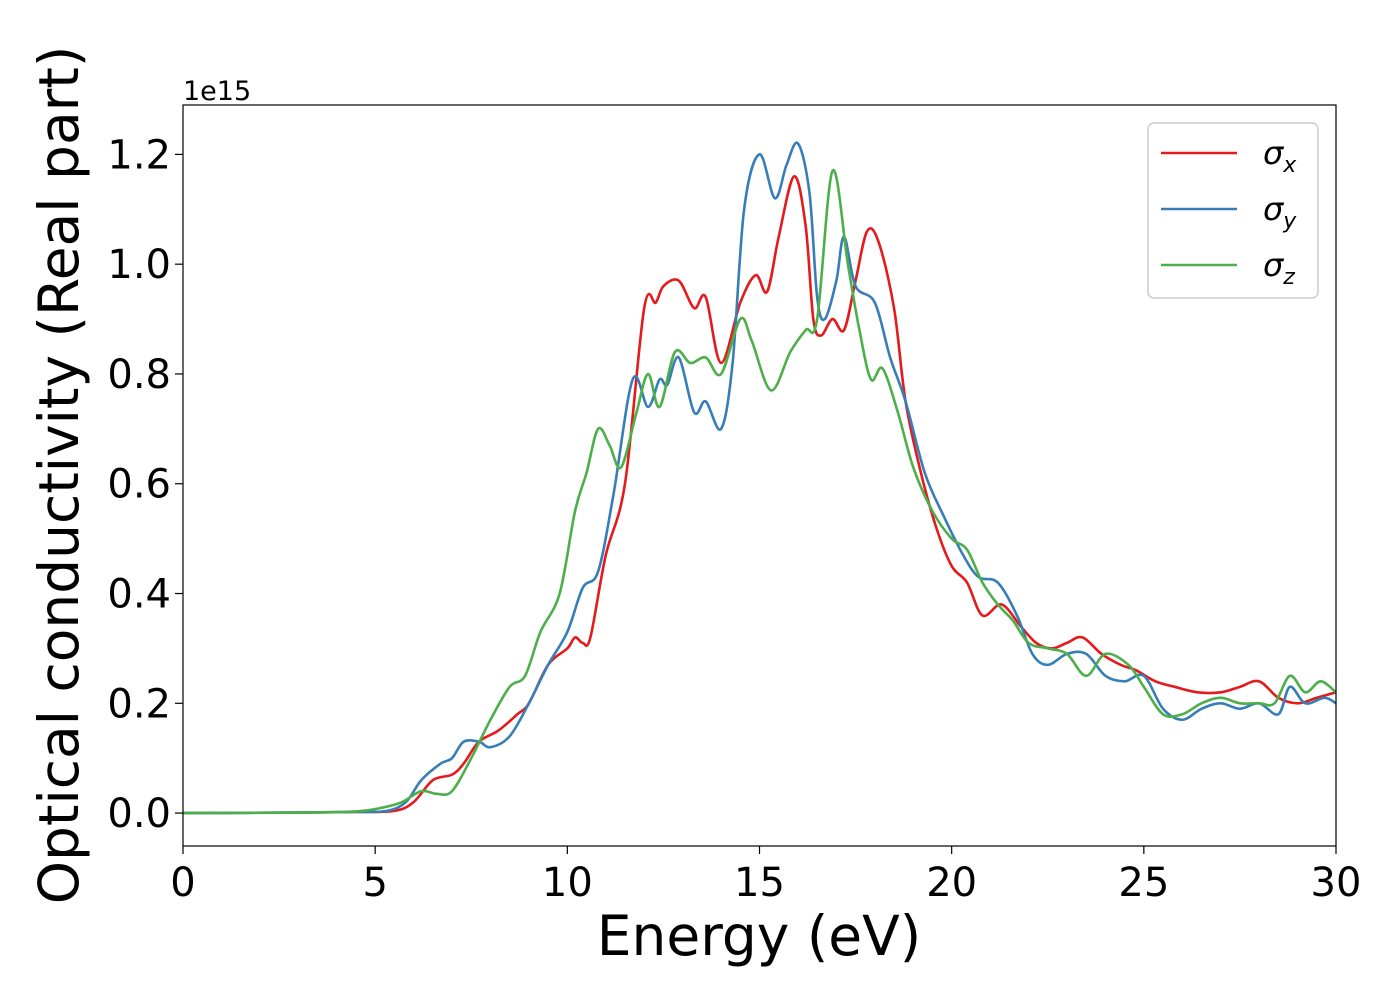 This screenshot has height=1000, width=1400. What do you see at coordinates (567, 883) in the screenshot?
I see `x-tick-label: 10` at bounding box center [567, 883].